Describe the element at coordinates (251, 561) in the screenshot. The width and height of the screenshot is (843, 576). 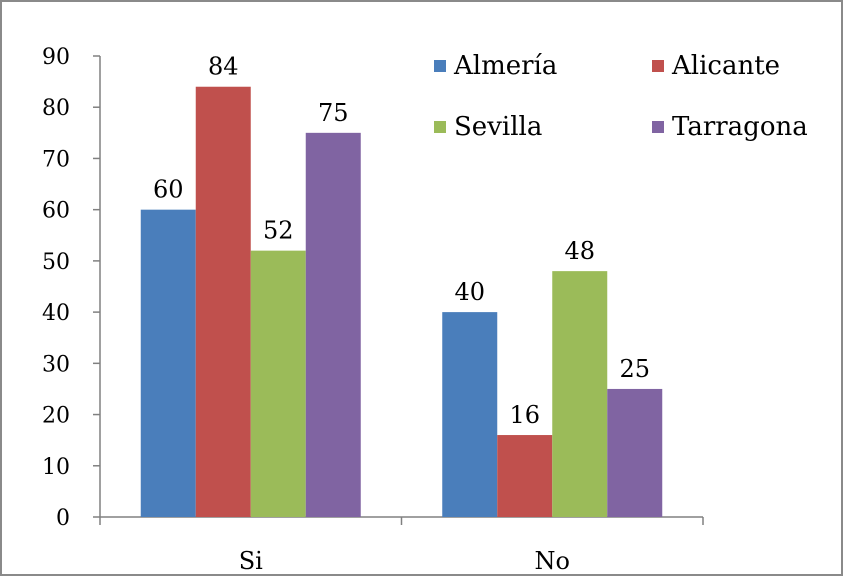
I see `x-category-label: Si` at that location.